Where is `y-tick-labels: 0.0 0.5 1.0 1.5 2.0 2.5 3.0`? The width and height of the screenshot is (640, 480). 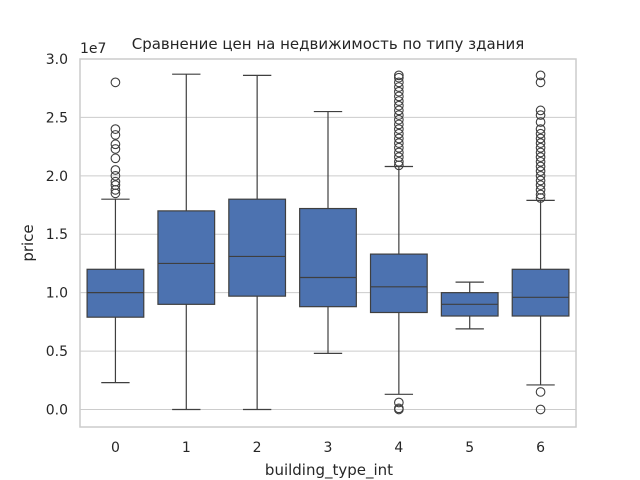 y-tick-labels: 0.0 0.5 1.0 1.5 2.0 2.5 3.0 is located at coordinates (57, 235).